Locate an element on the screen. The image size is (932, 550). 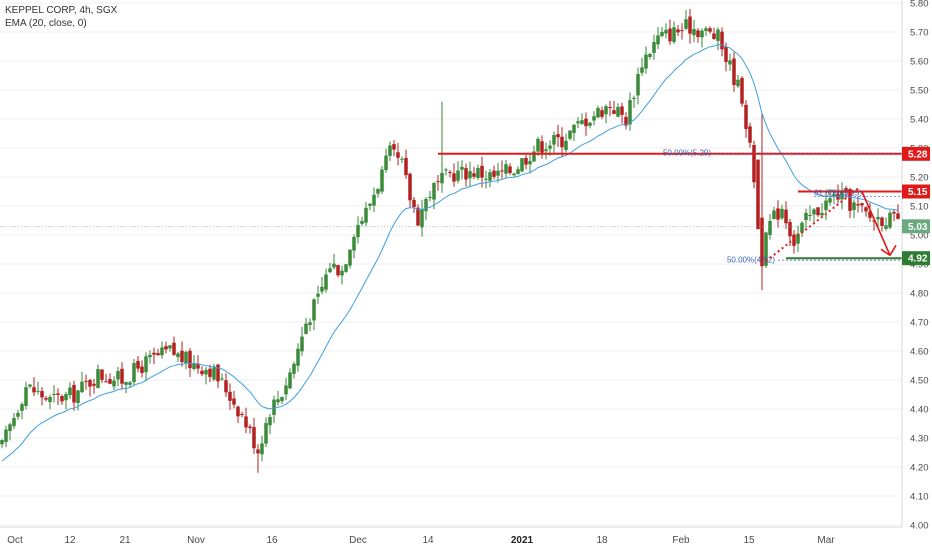
time-tick-label: Mar is located at coordinates (826, 540).